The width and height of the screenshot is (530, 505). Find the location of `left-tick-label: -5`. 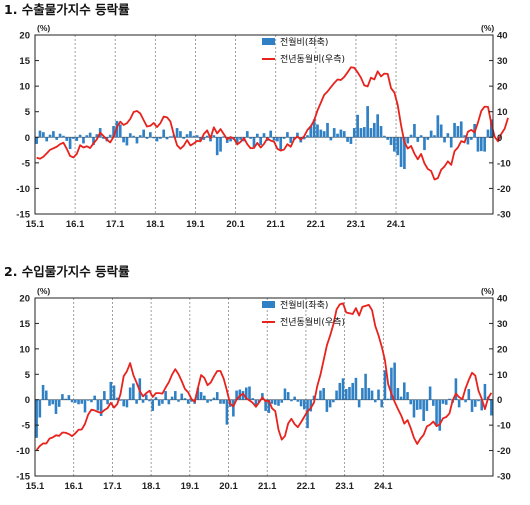

left-tick-label: -5 is located at coordinates (26, 163).